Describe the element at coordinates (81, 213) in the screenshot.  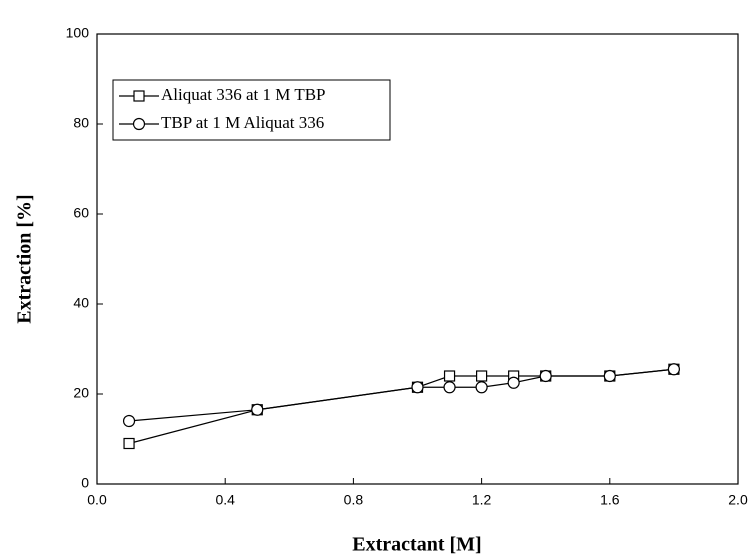
I see `y-tick-label: 60` at that location.